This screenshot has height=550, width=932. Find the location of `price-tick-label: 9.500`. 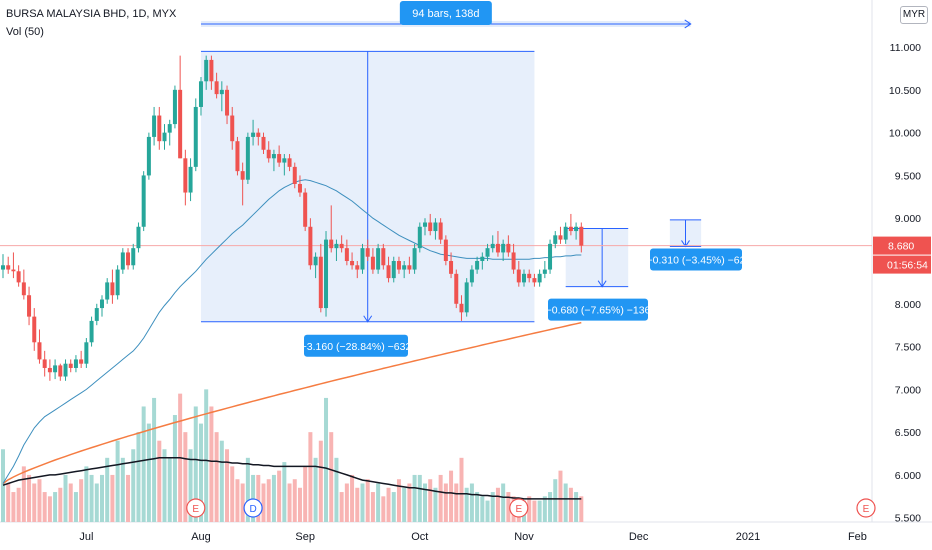

price-tick-label: 9.500 is located at coordinates (908, 176).